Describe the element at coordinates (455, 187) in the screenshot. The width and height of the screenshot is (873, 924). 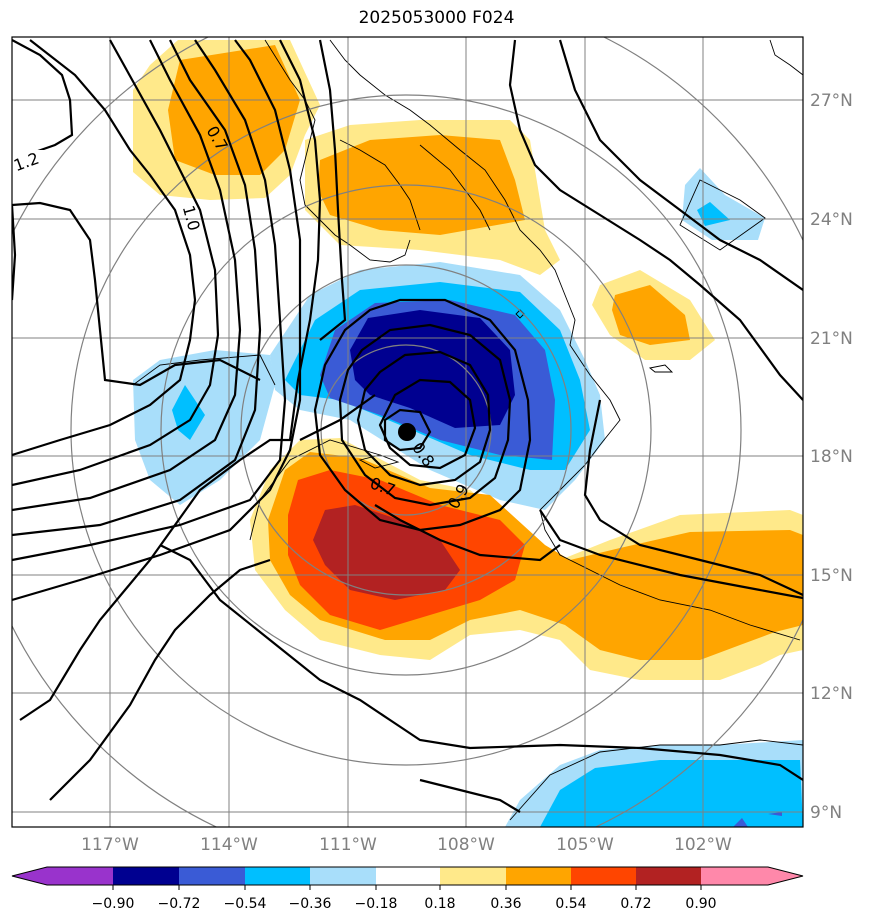
I see `inner-gulf` at that location.